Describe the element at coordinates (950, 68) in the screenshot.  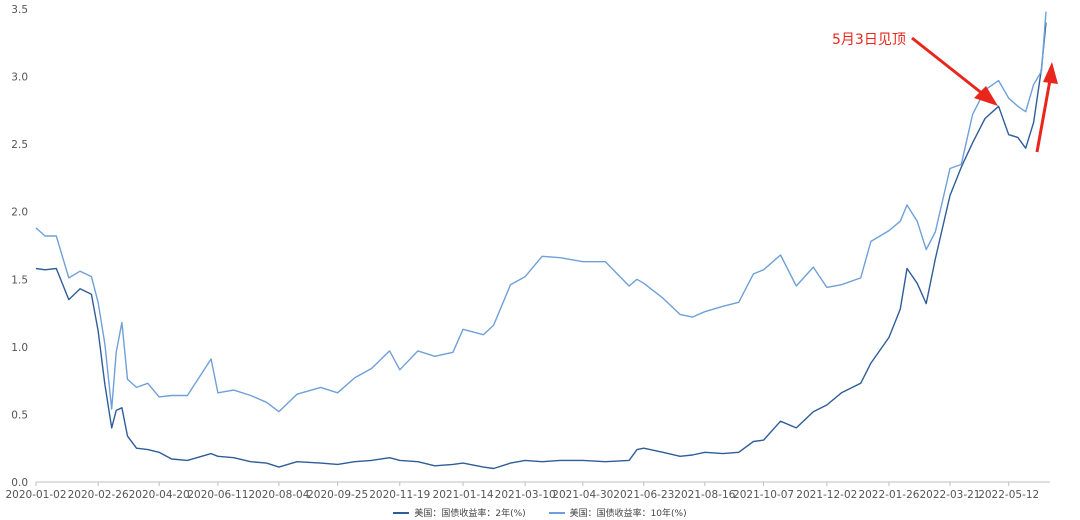
I see `annotation-arrow-line` at that location.